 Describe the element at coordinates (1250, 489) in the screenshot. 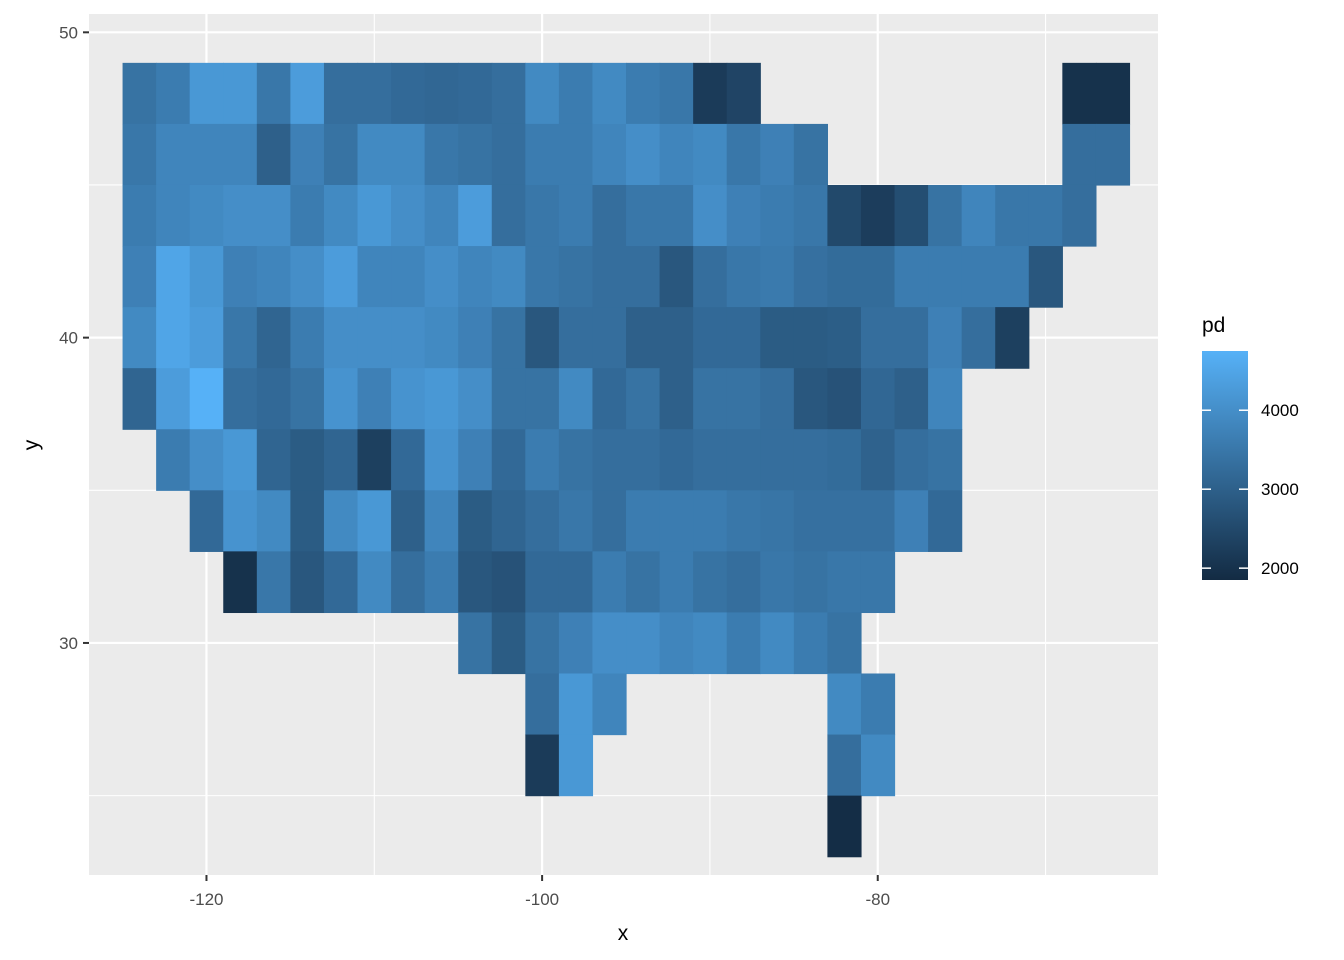

I see `legend-breaks: 2000 3000 4000` at that location.